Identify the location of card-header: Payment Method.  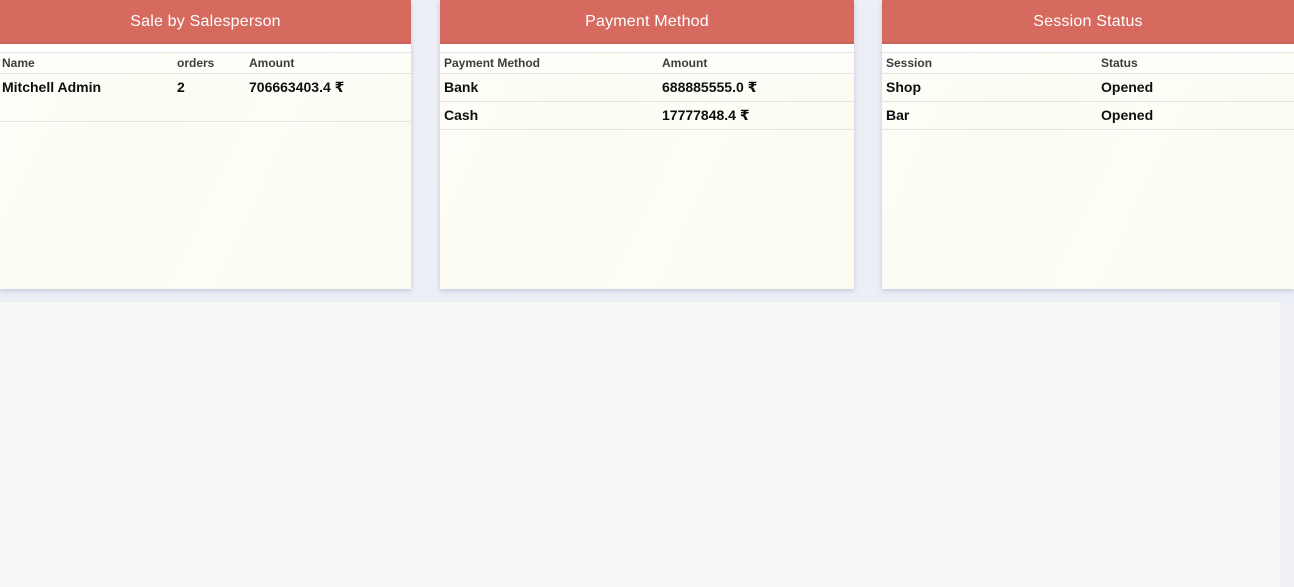
(647, 22).